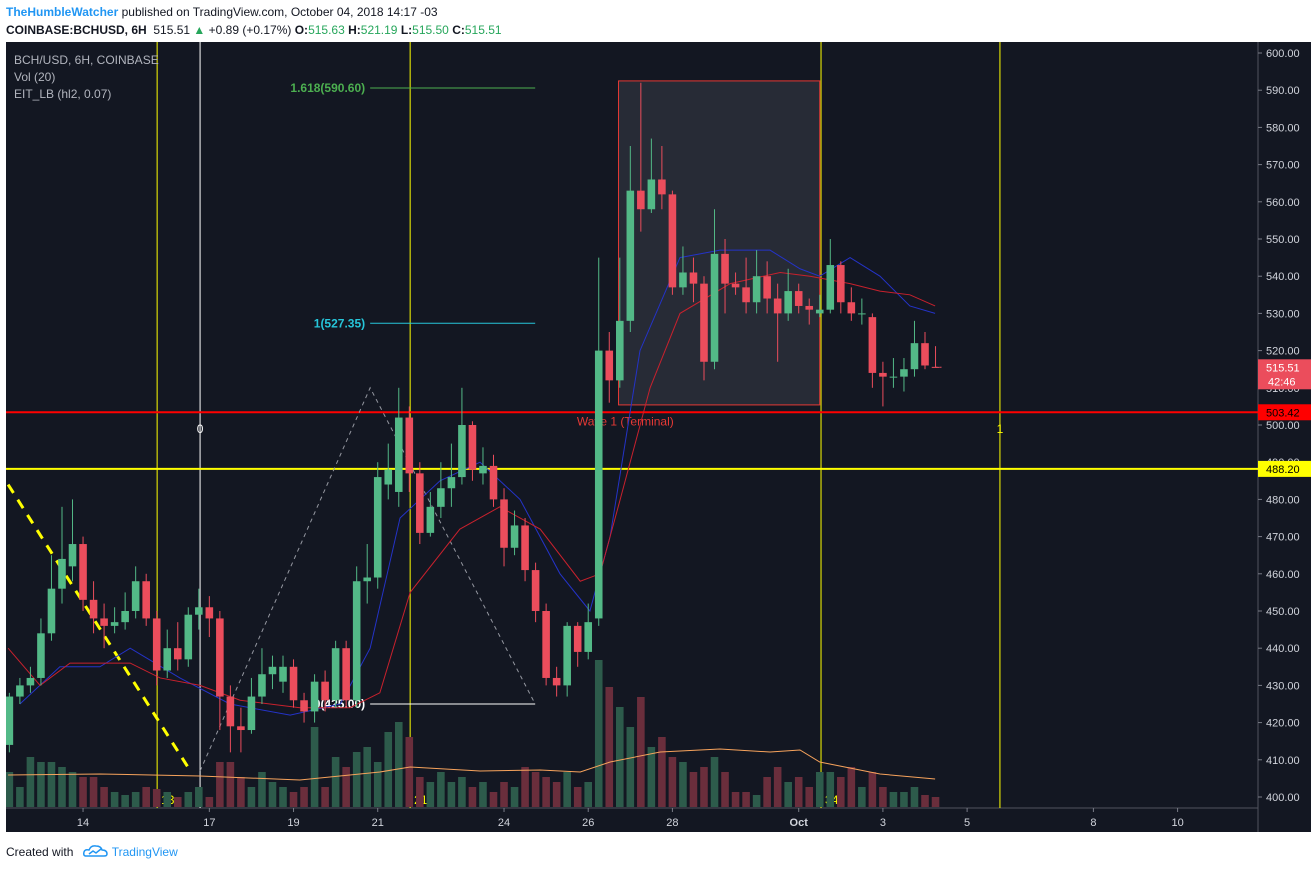 This screenshot has width=1311, height=870. What do you see at coordinates (719, 243) in the screenshot?
I see `wave-box` at bounding box center [719, 243].